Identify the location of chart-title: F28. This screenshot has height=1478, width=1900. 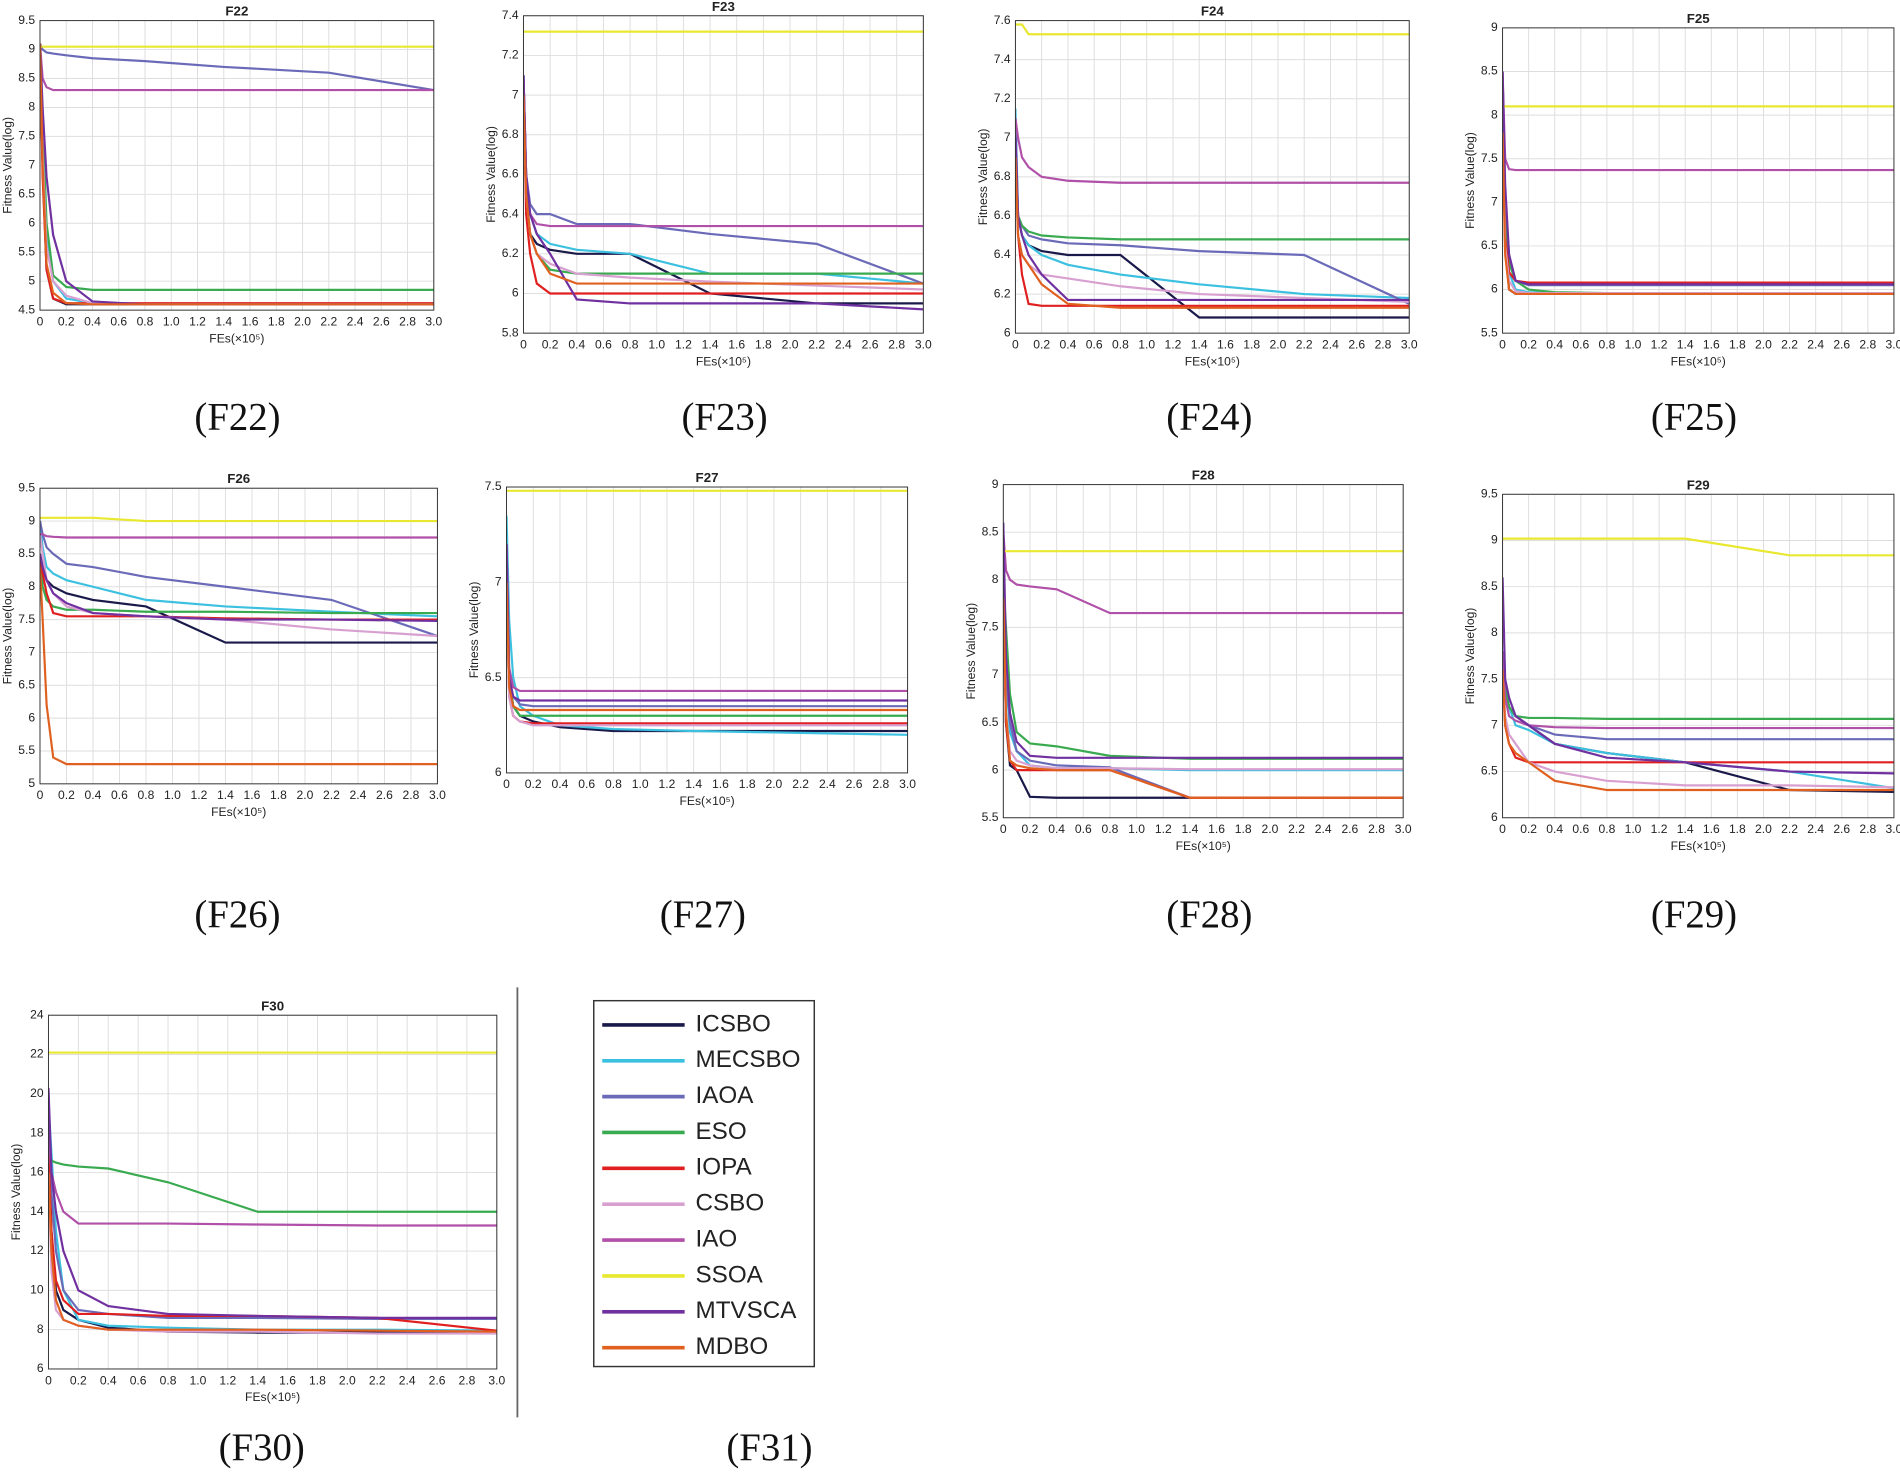
(1203, 475).